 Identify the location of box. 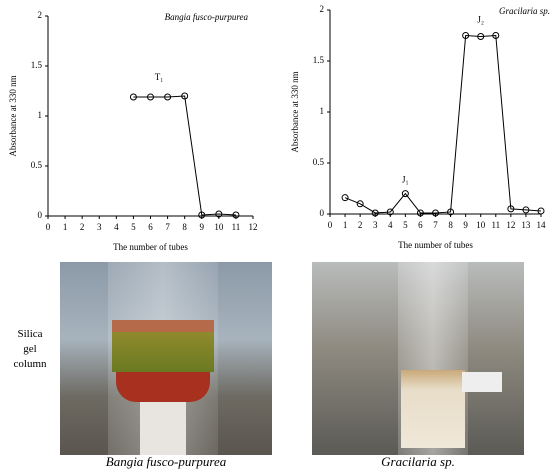
(482, 382).